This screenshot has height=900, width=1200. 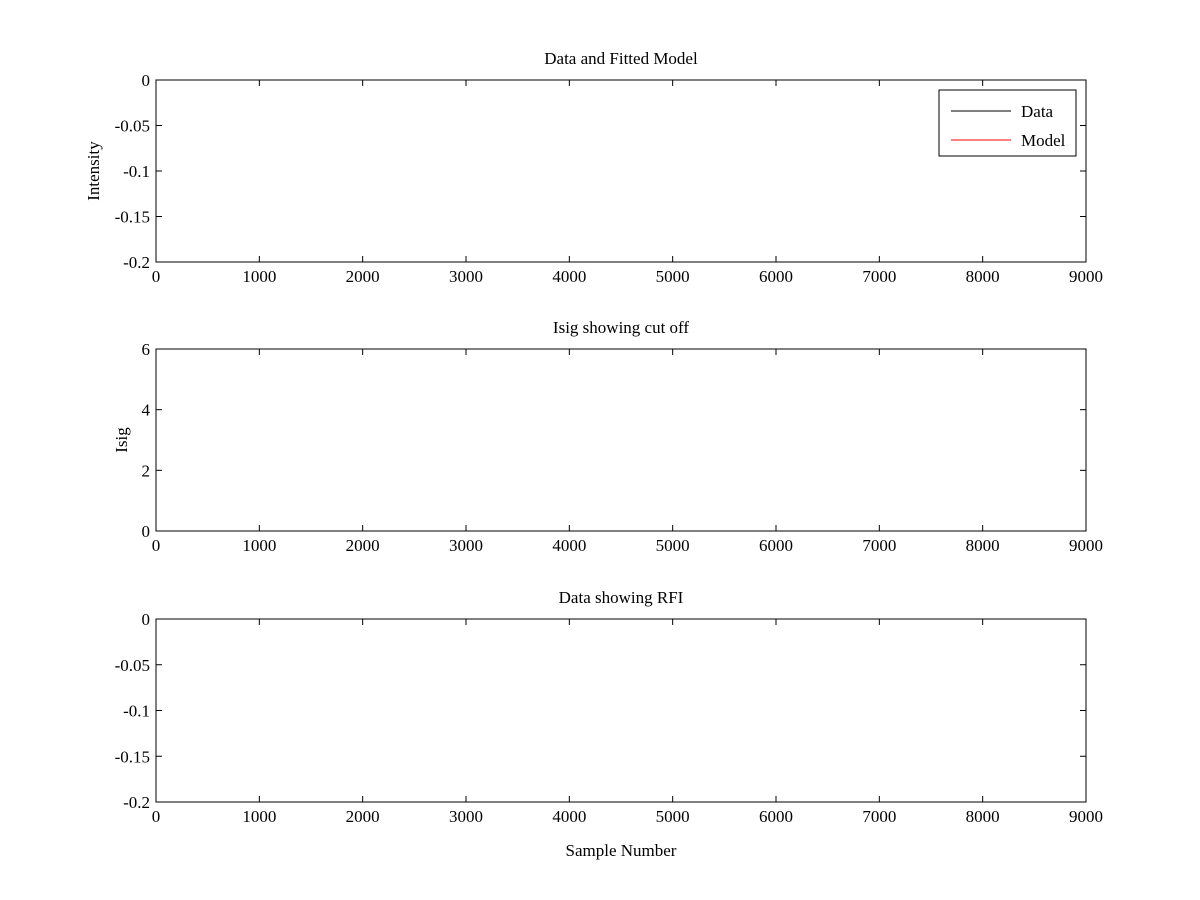 What do you see at coordinates (93, 171) in the screenshot?
I see `y-axis-label: Intensity` at bounding box center [93, 171].